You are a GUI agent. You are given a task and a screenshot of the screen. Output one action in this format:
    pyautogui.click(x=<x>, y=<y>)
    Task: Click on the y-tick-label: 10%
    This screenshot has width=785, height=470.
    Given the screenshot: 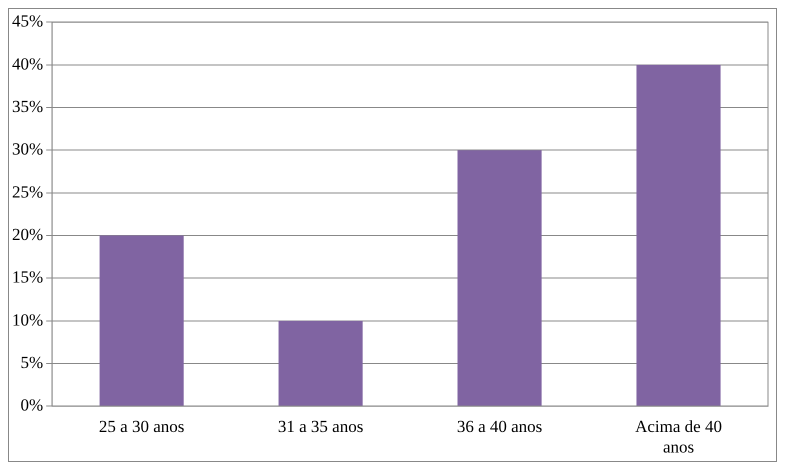 What is the action you would take?
    pyautogui.click(x=28, y=320)
    